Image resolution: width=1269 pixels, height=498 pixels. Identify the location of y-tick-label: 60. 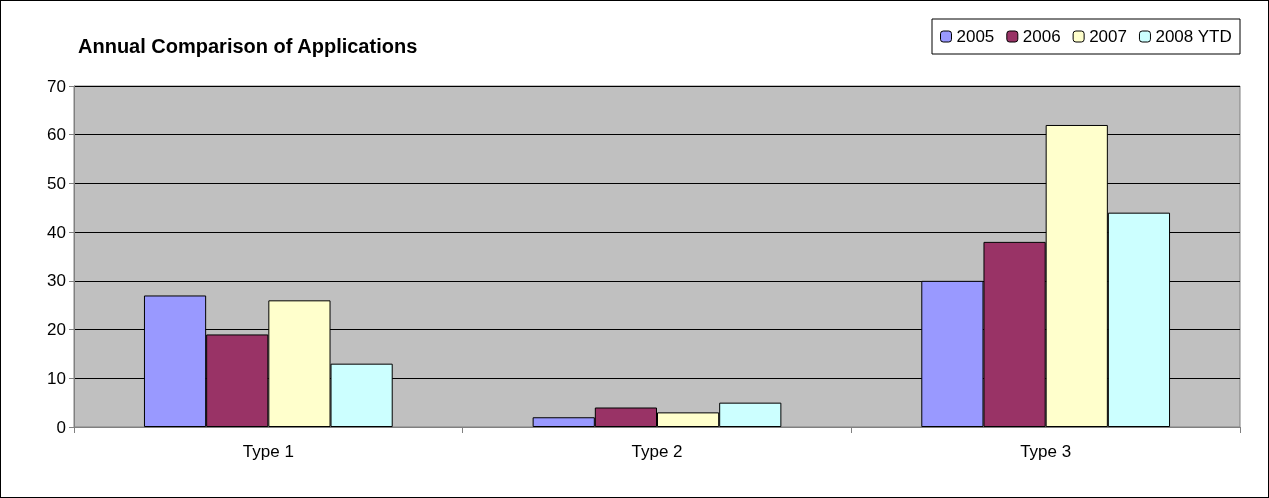
(56, 135).